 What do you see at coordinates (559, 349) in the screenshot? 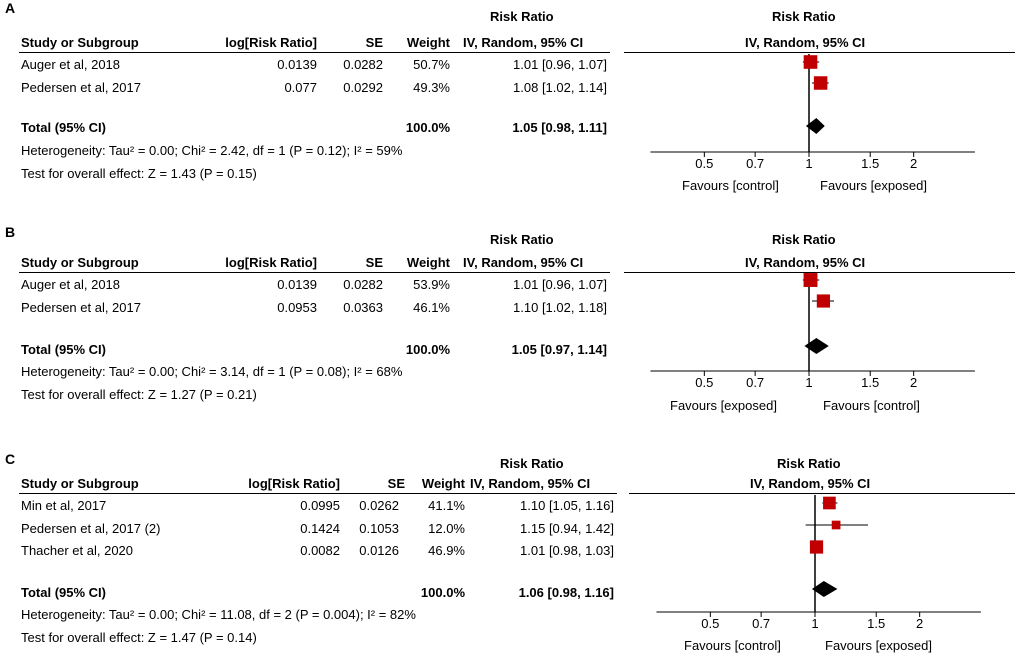
I see `total-ci: 1.05 [0.97, 1.14]` at bounding box center [559, 349].